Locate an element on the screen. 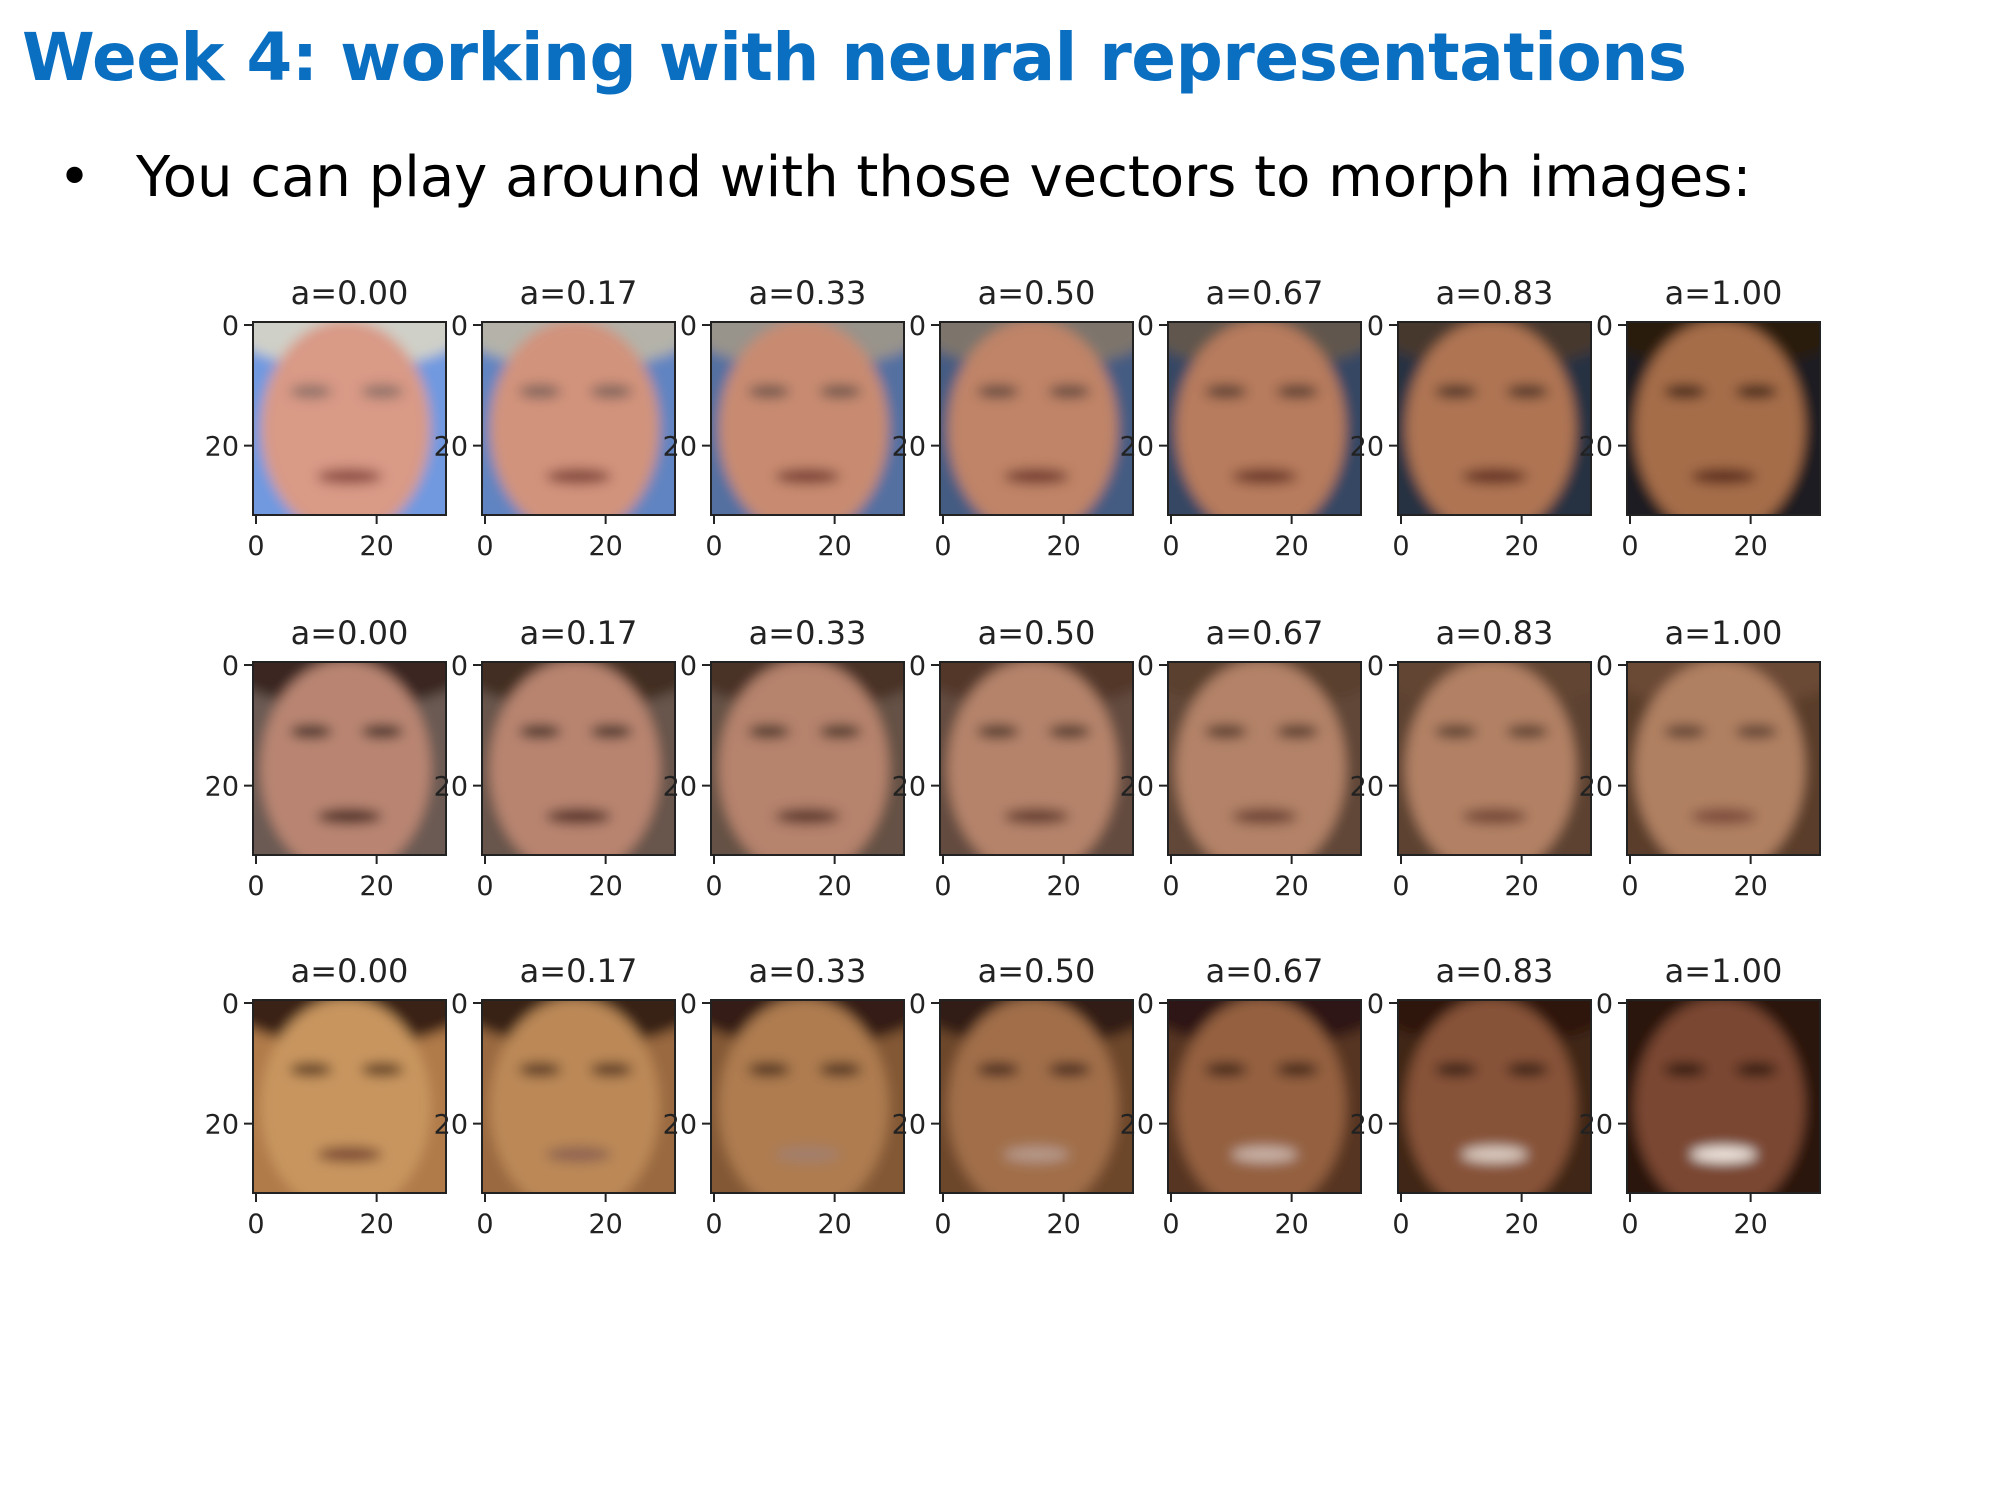 Image resolution: width=2000 pixels, height=1500 pixels. morph-panel: a=0.83 0 20 0 20 is located at coordinates (1471, 418).